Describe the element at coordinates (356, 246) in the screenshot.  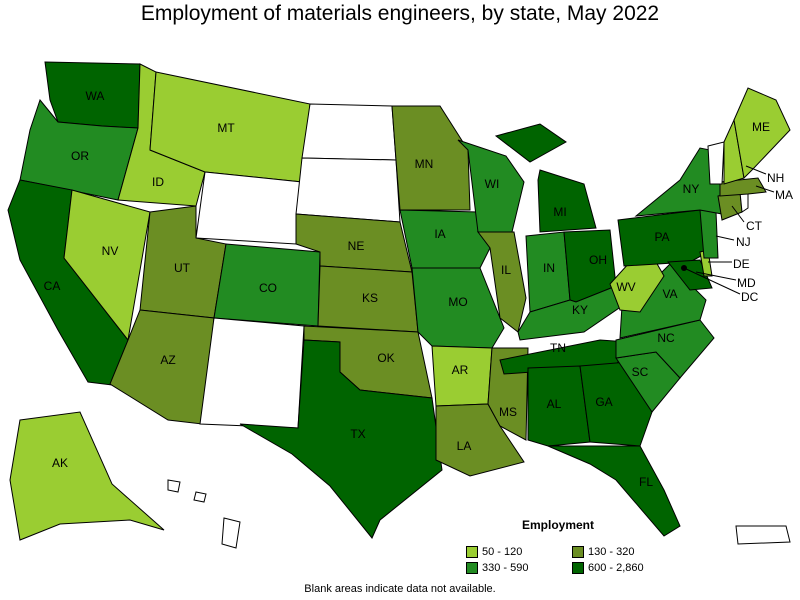
I see `state-label-ne: NE` at that location.